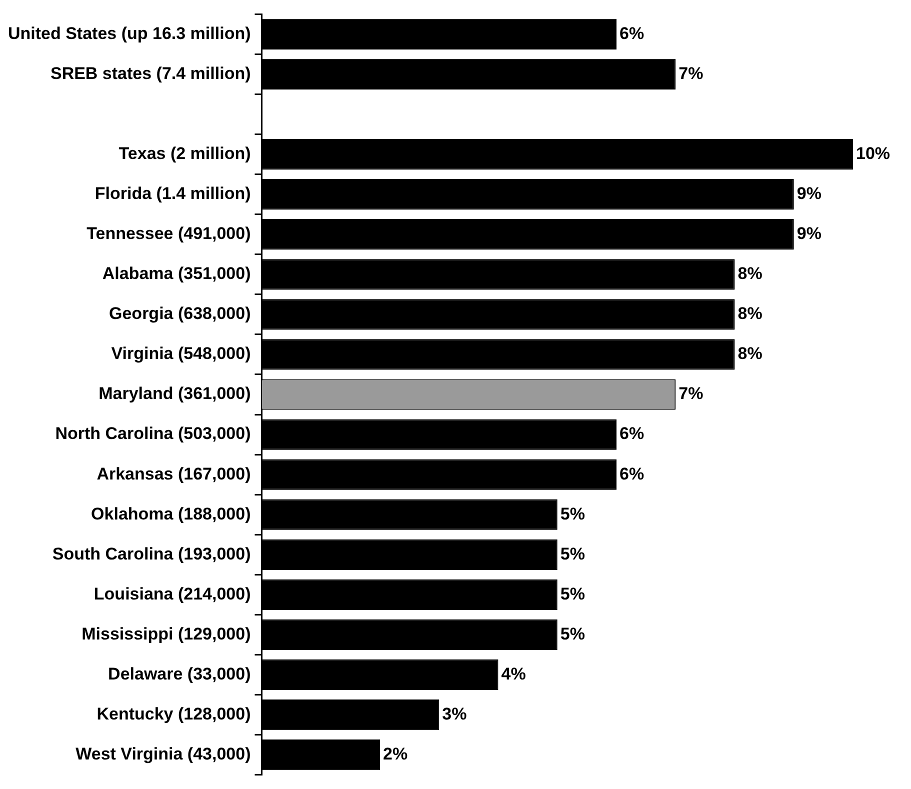 The image size is (911, 789). I want to click on y-tick-label: SREB states (7.4 million), so click(150, 73).